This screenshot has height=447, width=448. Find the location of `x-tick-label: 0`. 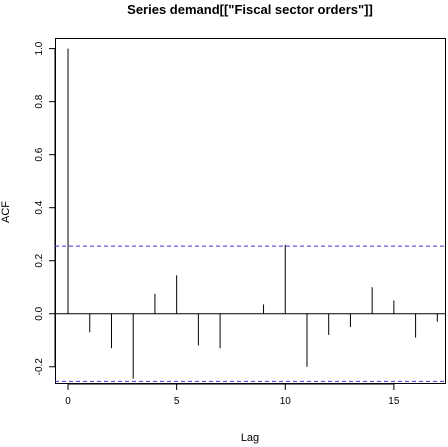

x-tick-label: 0 is located at coordinates (68, 401).